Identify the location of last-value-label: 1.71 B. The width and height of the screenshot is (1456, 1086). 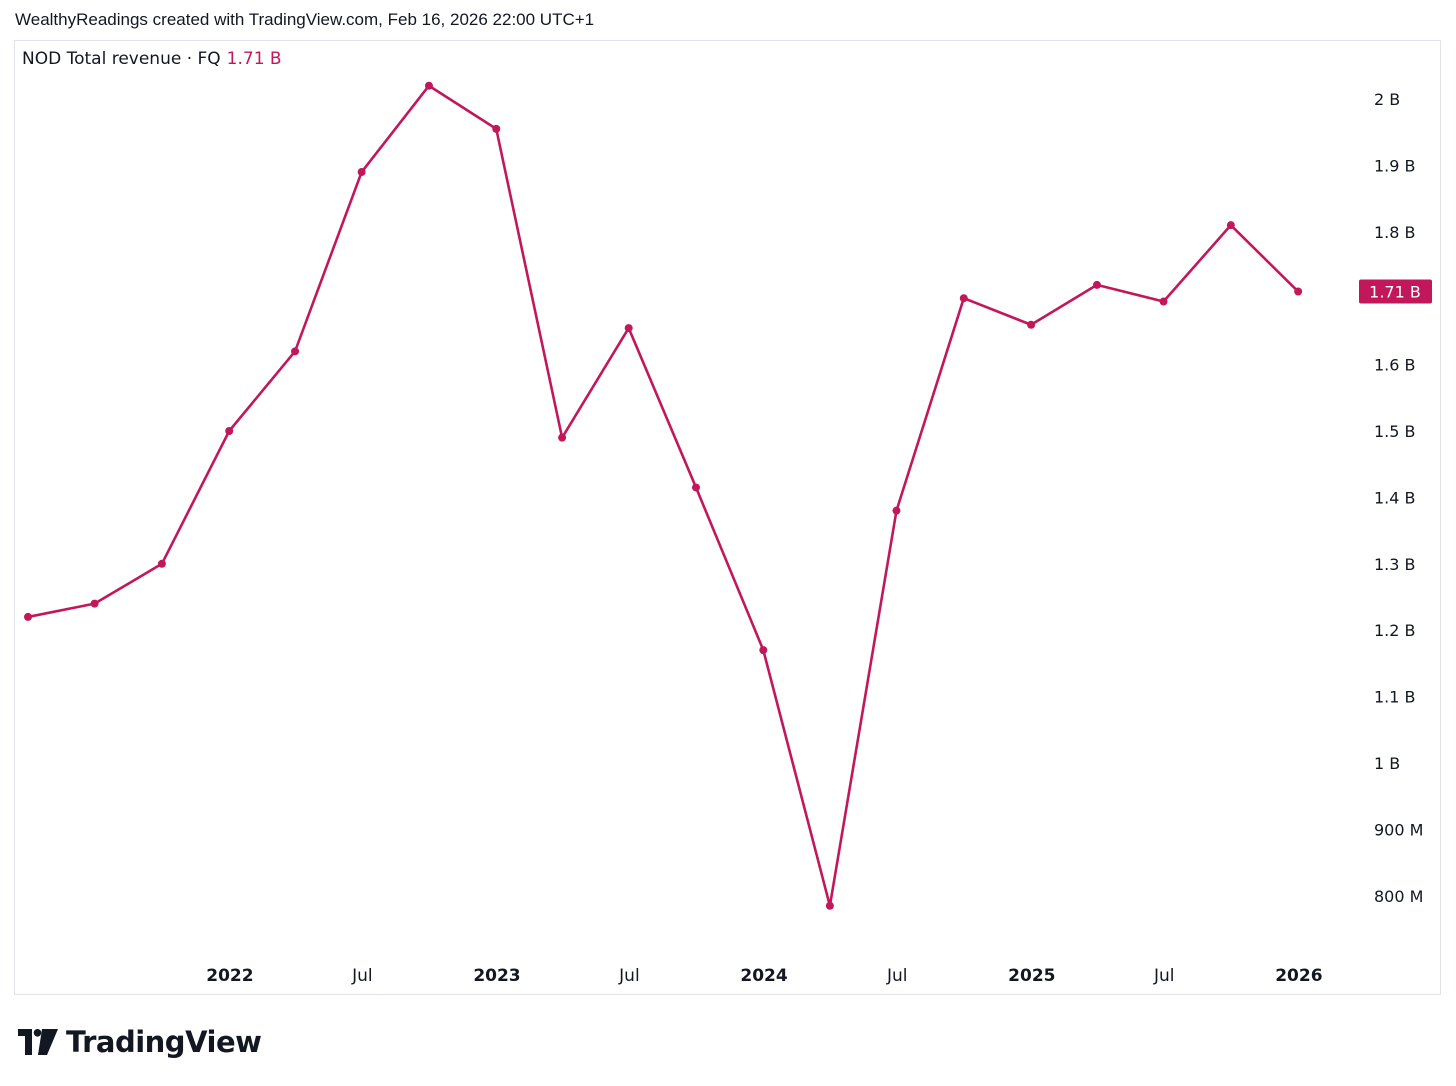
(1395, 292).